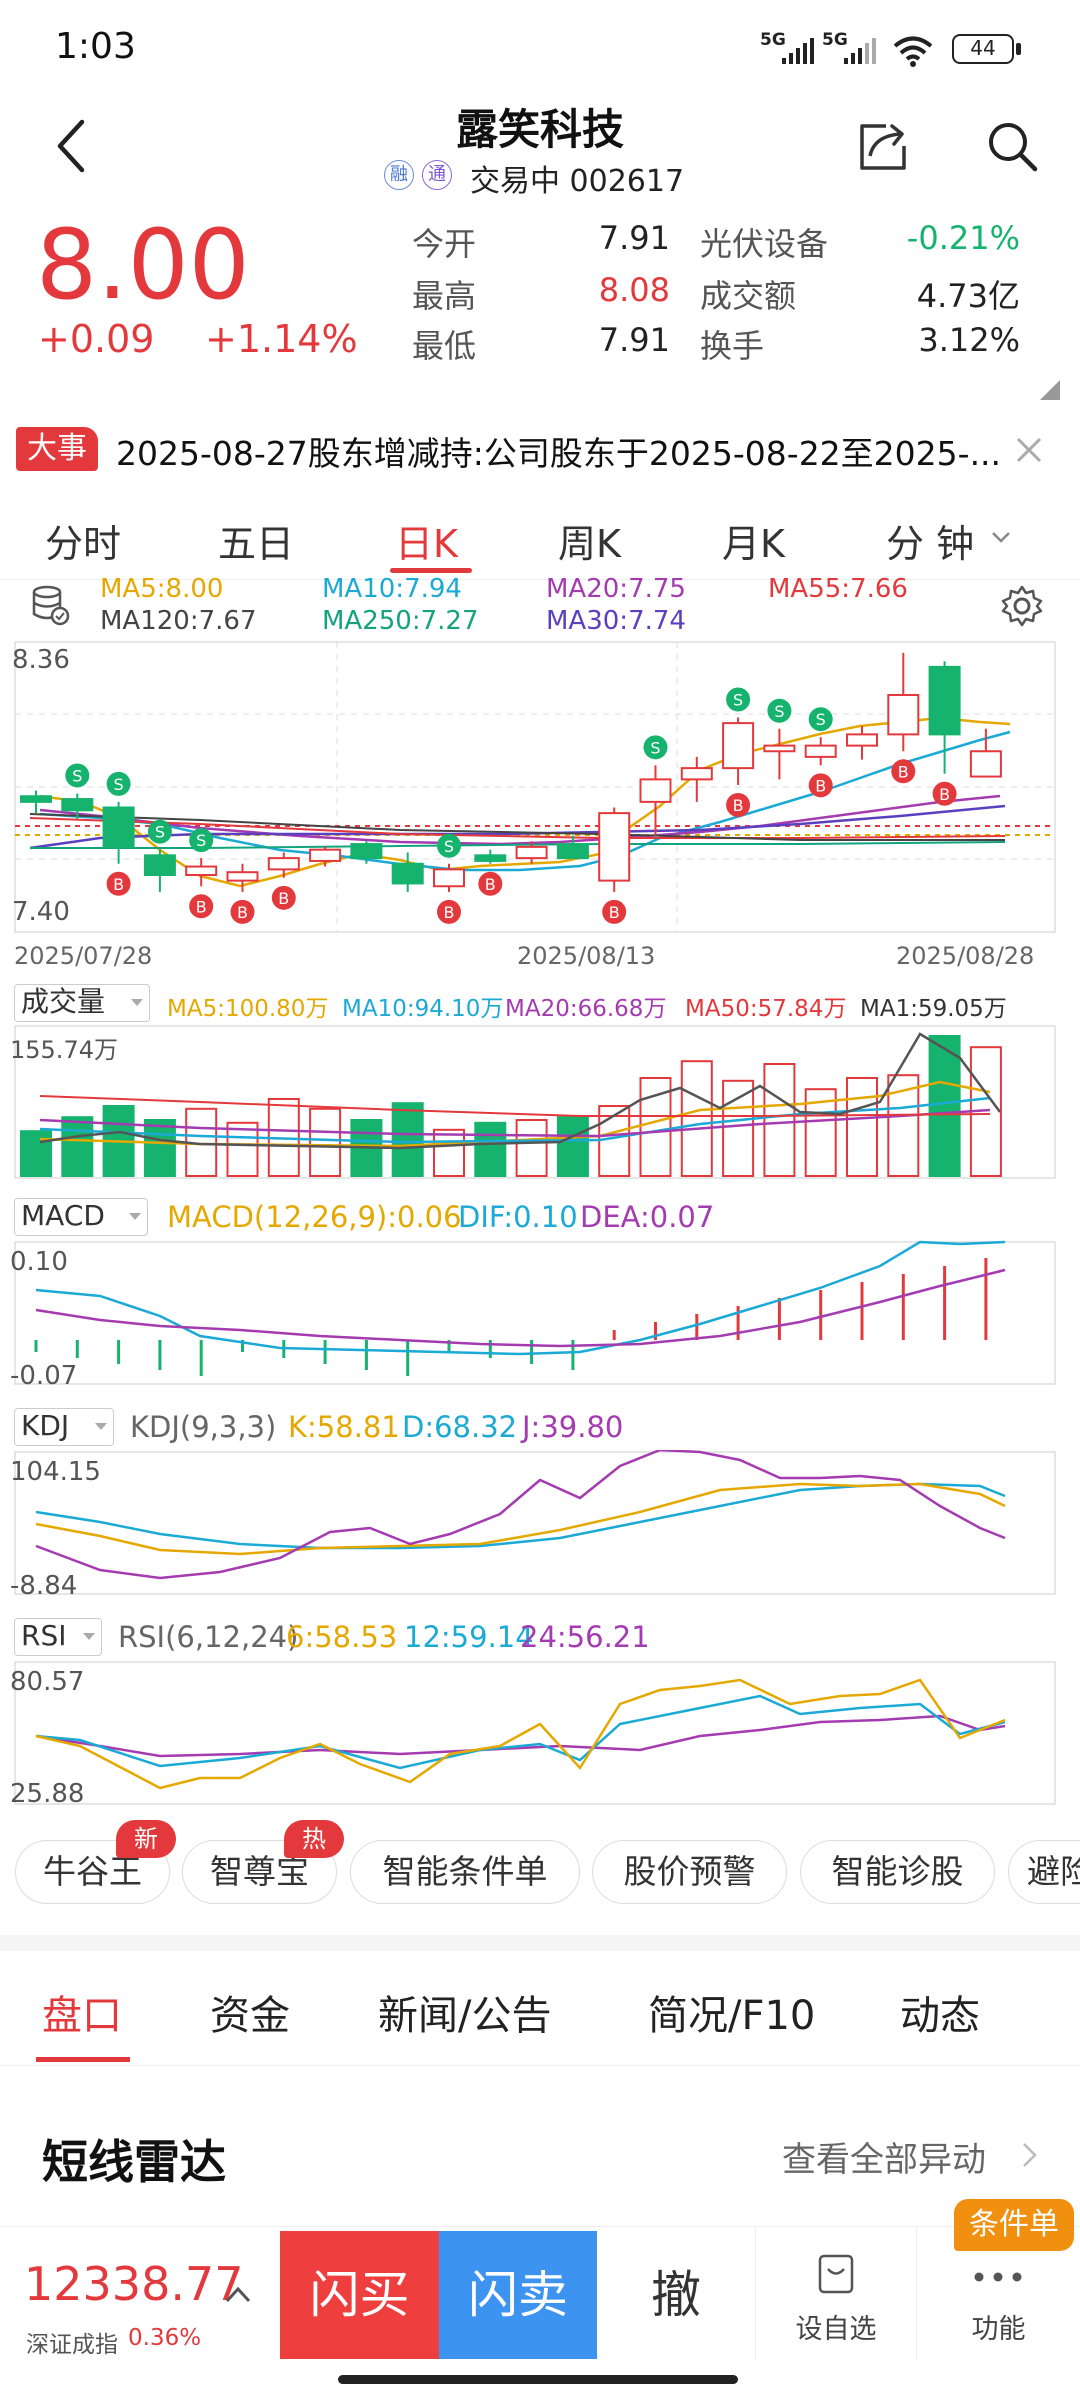 Image resolution: width=1080 pixels, height=2400 pixels. I want to click on news-tag: 大事, so click(57, 449).